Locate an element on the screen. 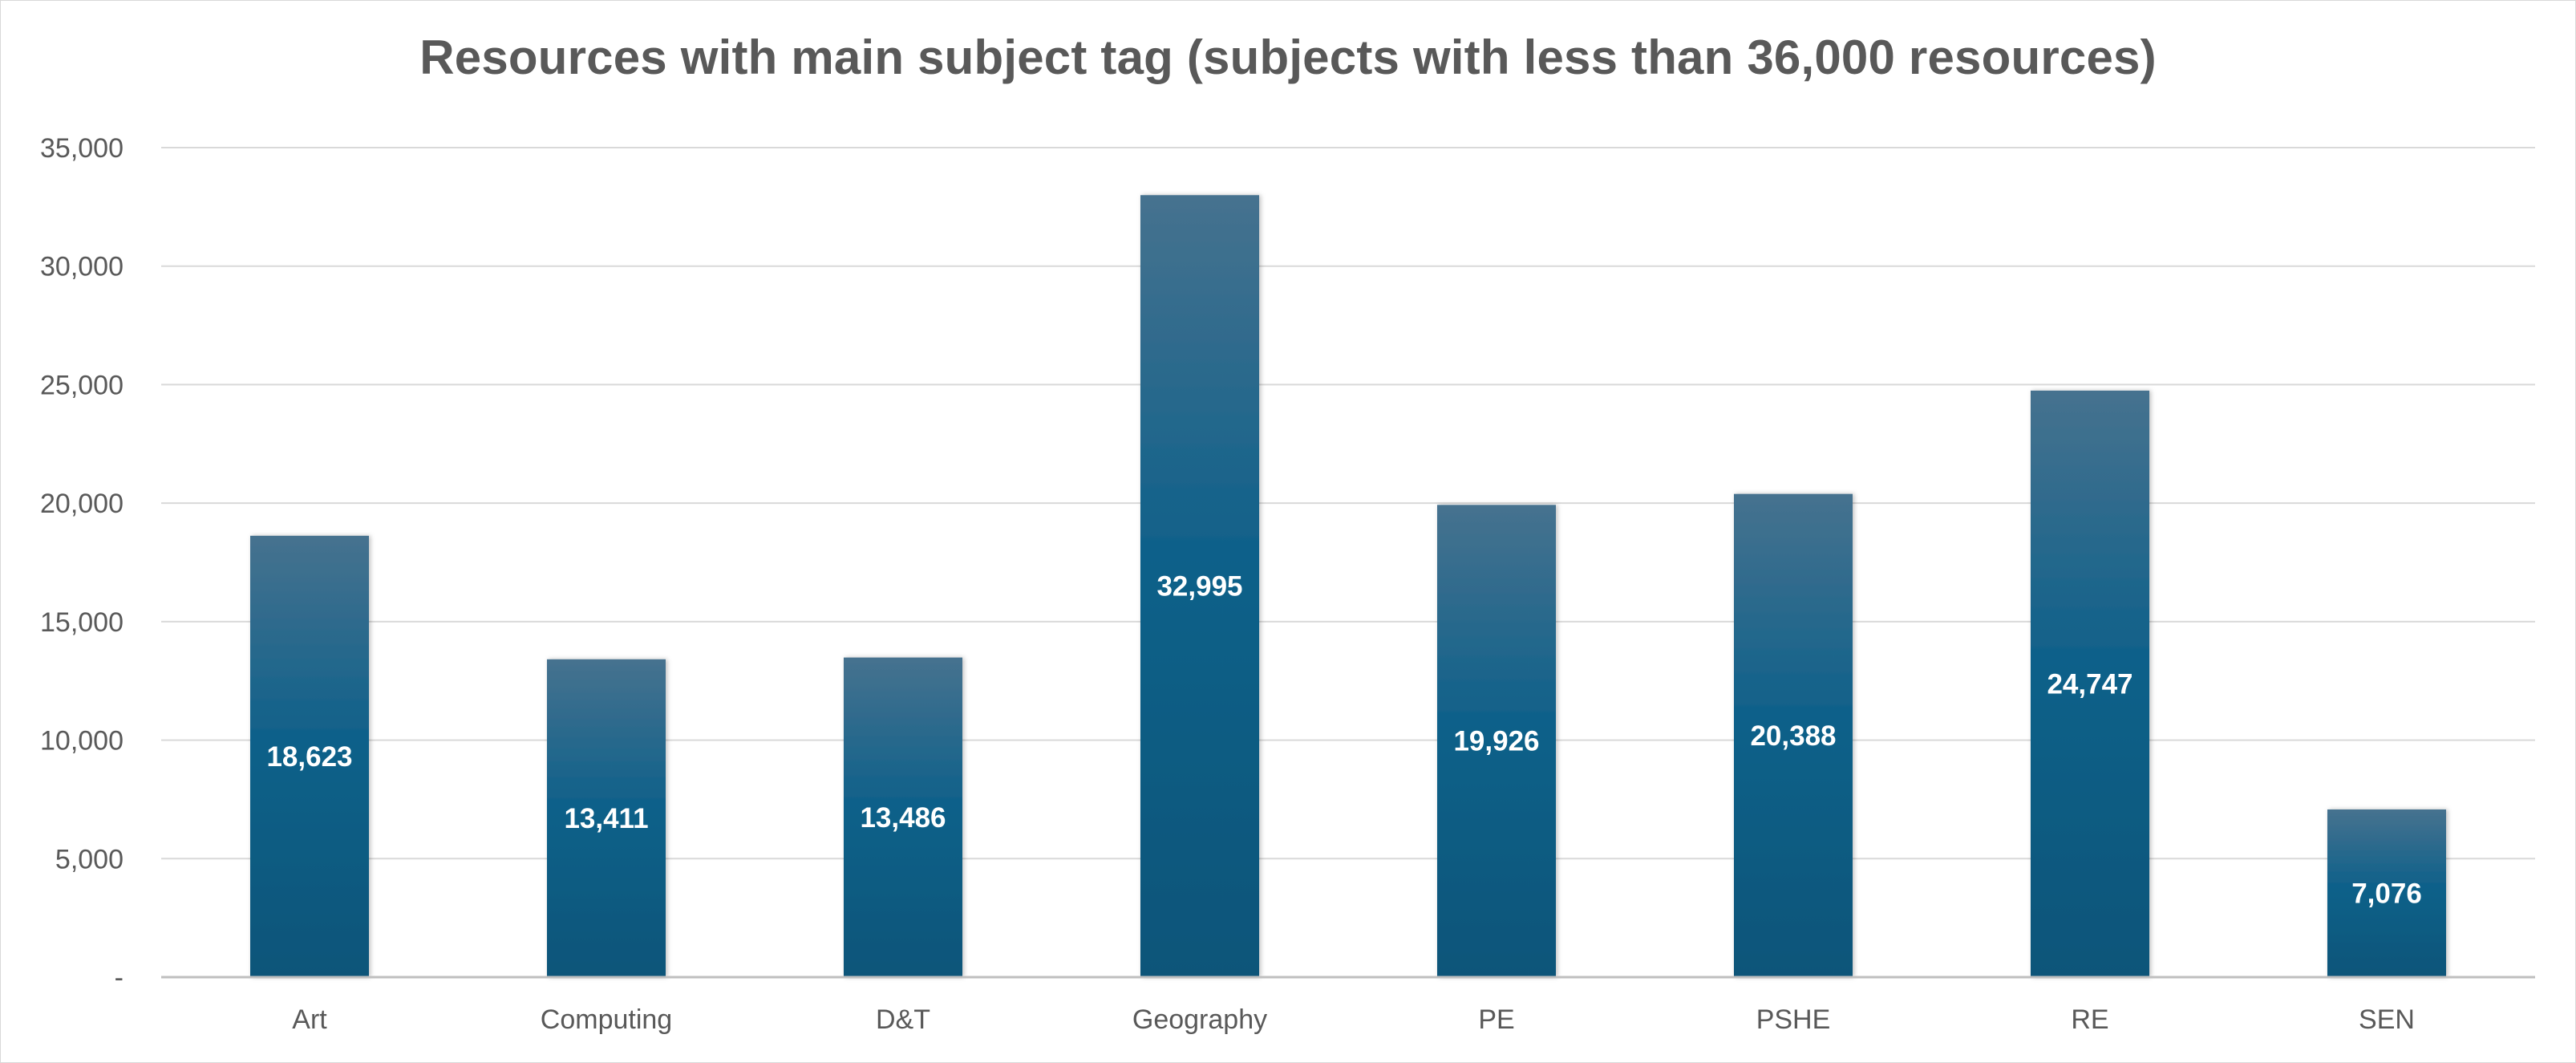 The height and width of the screenshot is (1063, 2576). bar-geography is located at coordinates (1199, 586).